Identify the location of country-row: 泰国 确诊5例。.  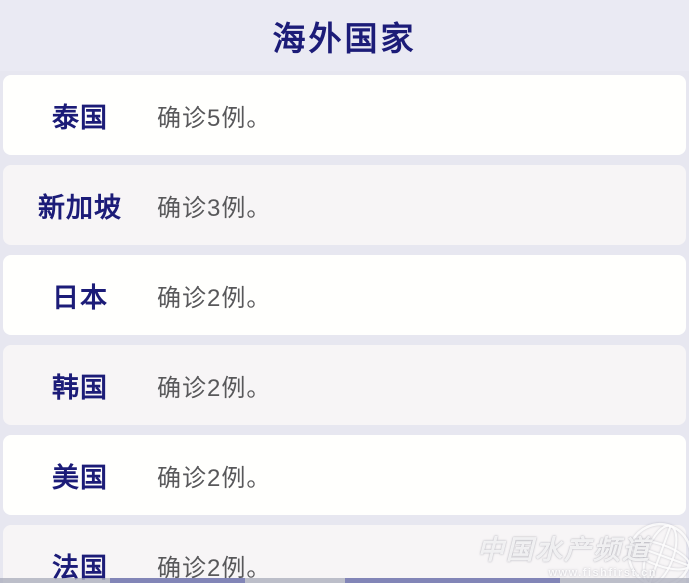
(344, 115).